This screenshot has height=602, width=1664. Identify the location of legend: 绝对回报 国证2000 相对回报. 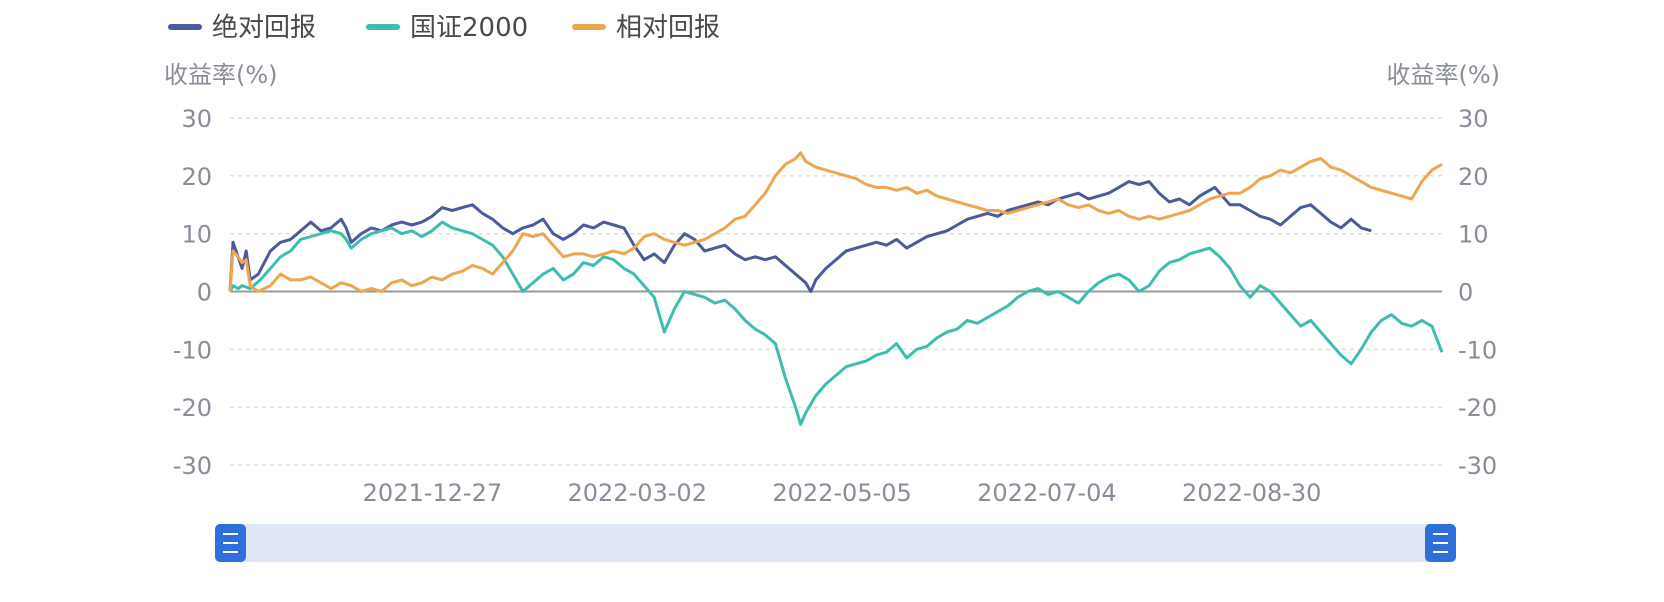
(444, 28).